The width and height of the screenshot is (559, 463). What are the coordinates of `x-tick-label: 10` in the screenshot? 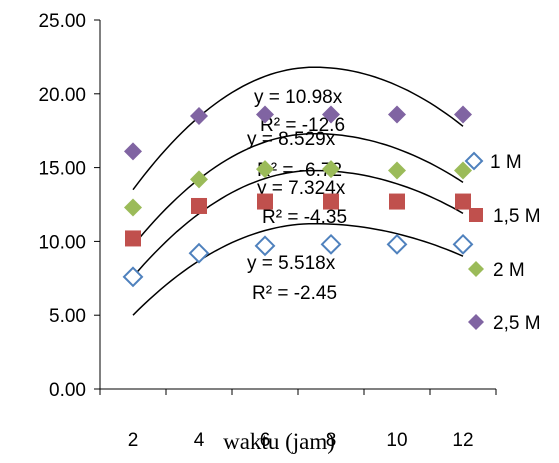 It's located at (396, 440).